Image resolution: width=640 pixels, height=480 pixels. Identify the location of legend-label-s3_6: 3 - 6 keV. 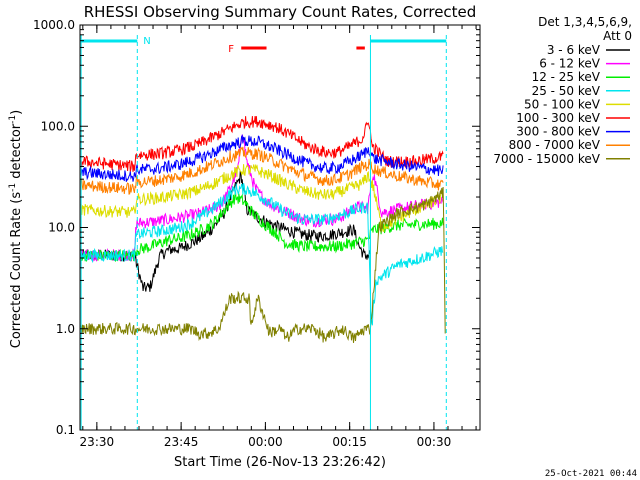
(574, 50).